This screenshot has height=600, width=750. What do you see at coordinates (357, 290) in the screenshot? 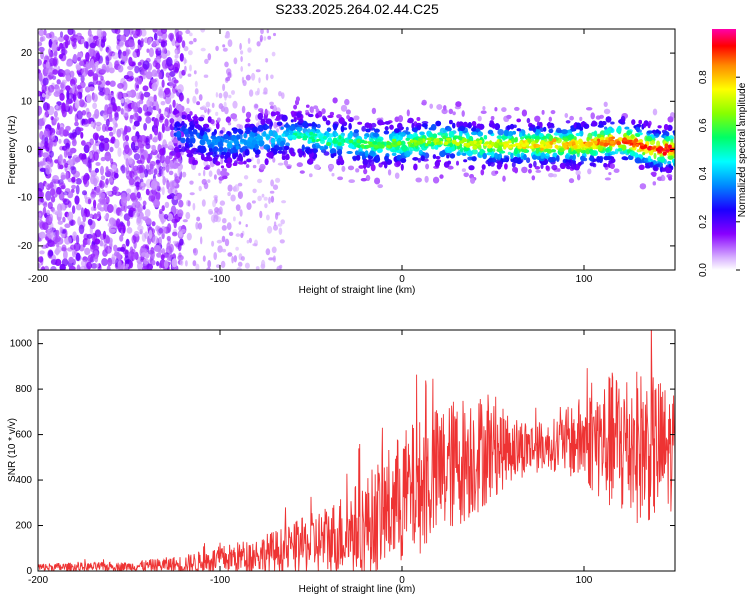
I see `spectrogram-x-label: Height of straight line (km)` at bounding box center [357, 290].